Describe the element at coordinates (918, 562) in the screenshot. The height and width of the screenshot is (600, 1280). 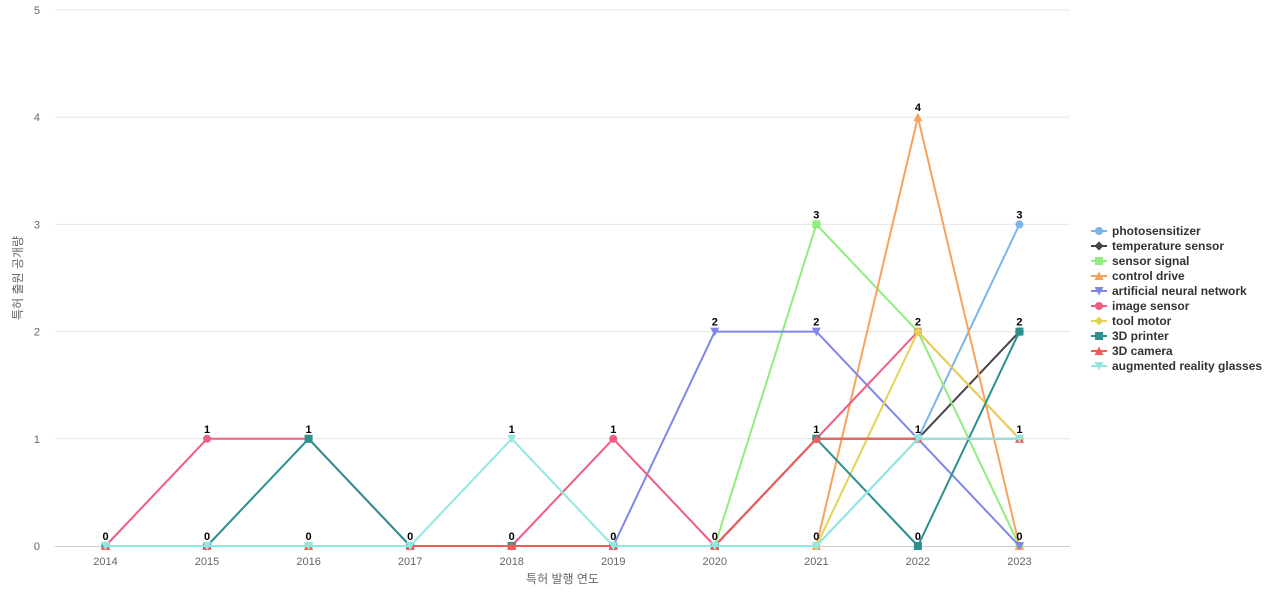
I see `x-tick-label: 2022` at that location.